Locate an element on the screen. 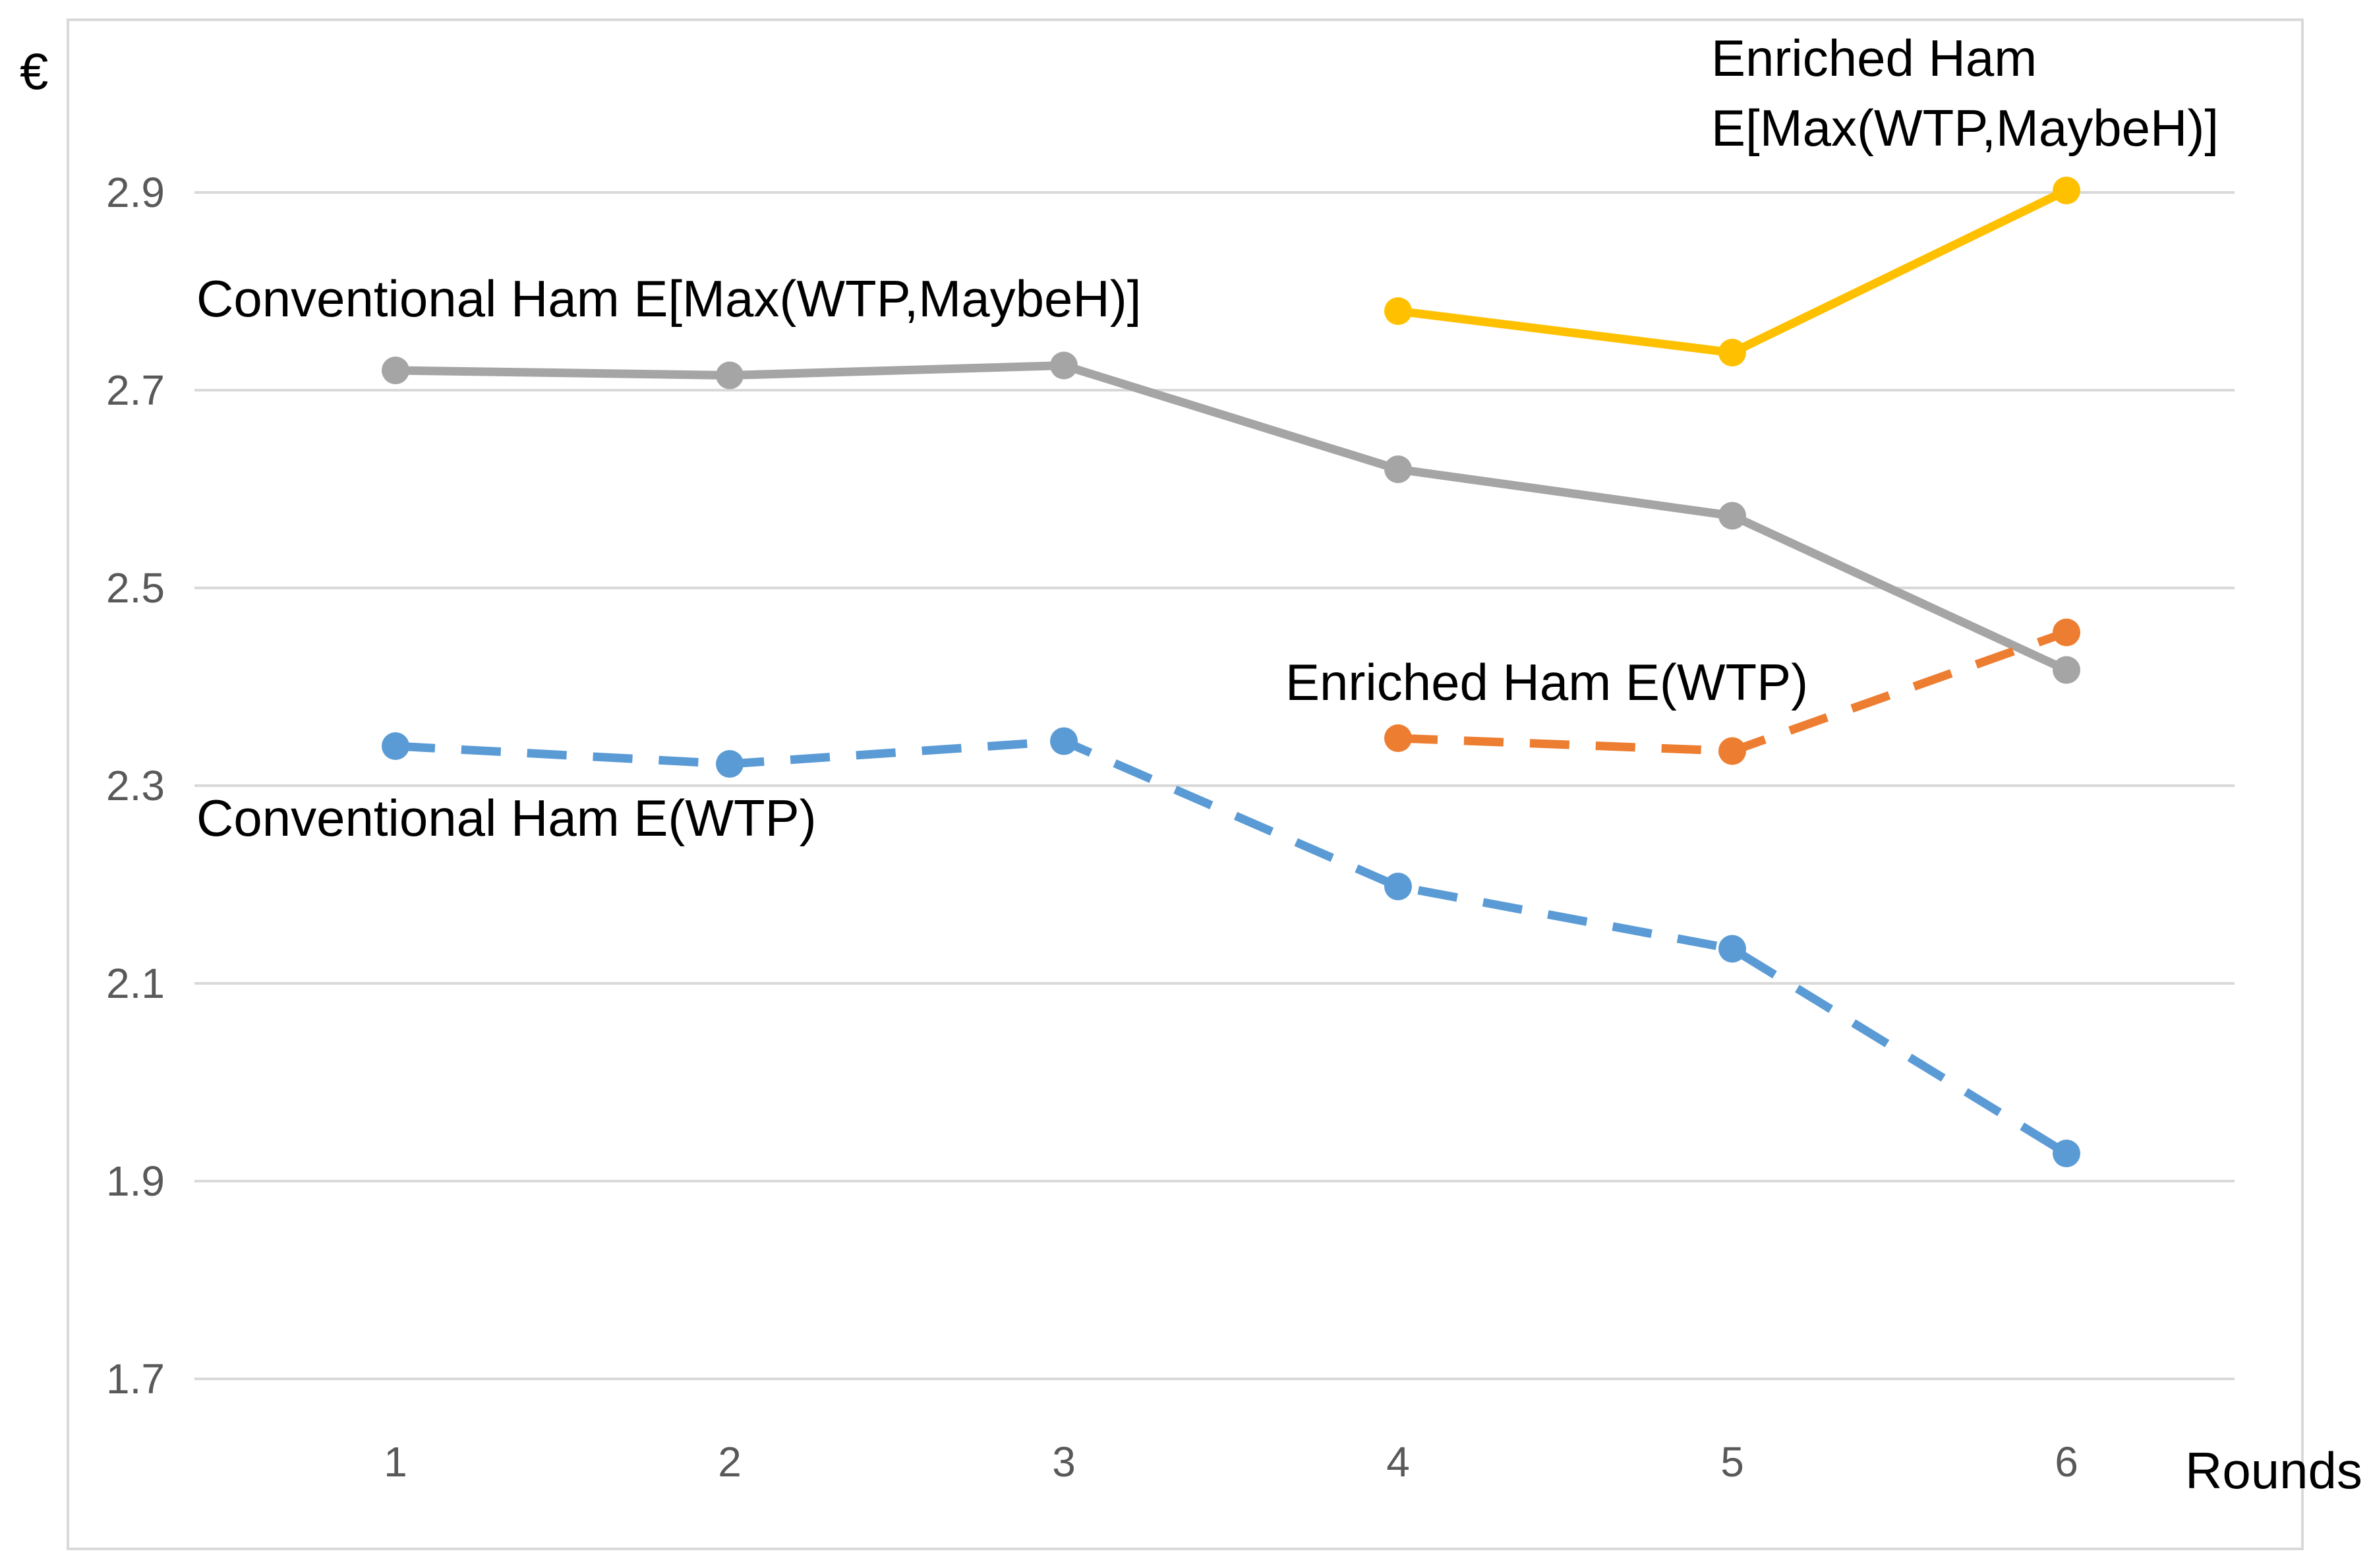  series-label-2: Enriched Ham E[Max(WTP,MaybeH)] is located at coordinates (1965, 93).